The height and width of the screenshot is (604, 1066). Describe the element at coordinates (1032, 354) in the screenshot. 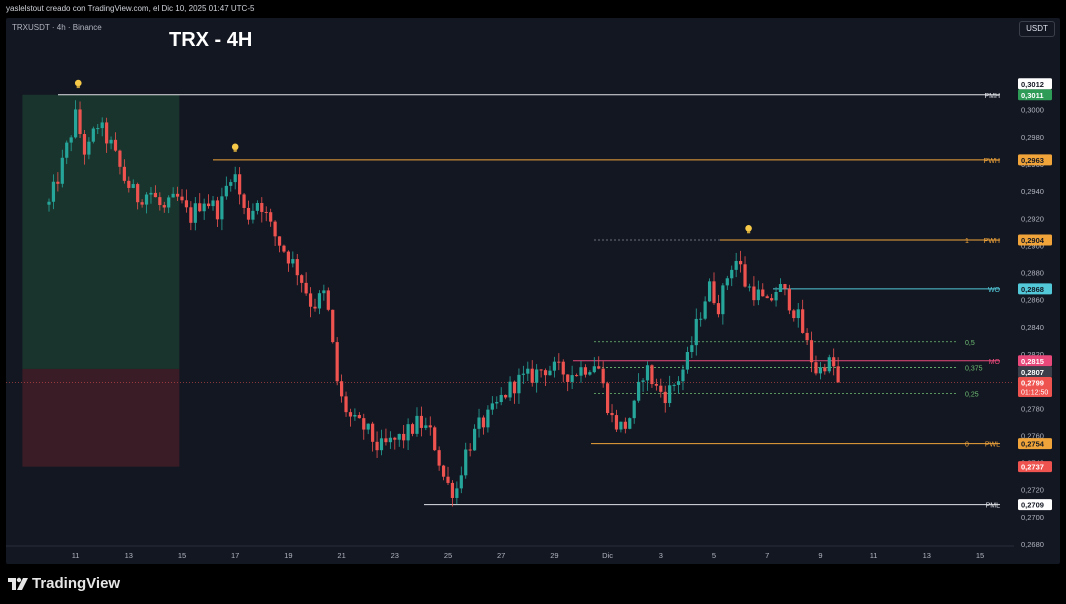

I see `price-tick-label: 0,2820` at that location.